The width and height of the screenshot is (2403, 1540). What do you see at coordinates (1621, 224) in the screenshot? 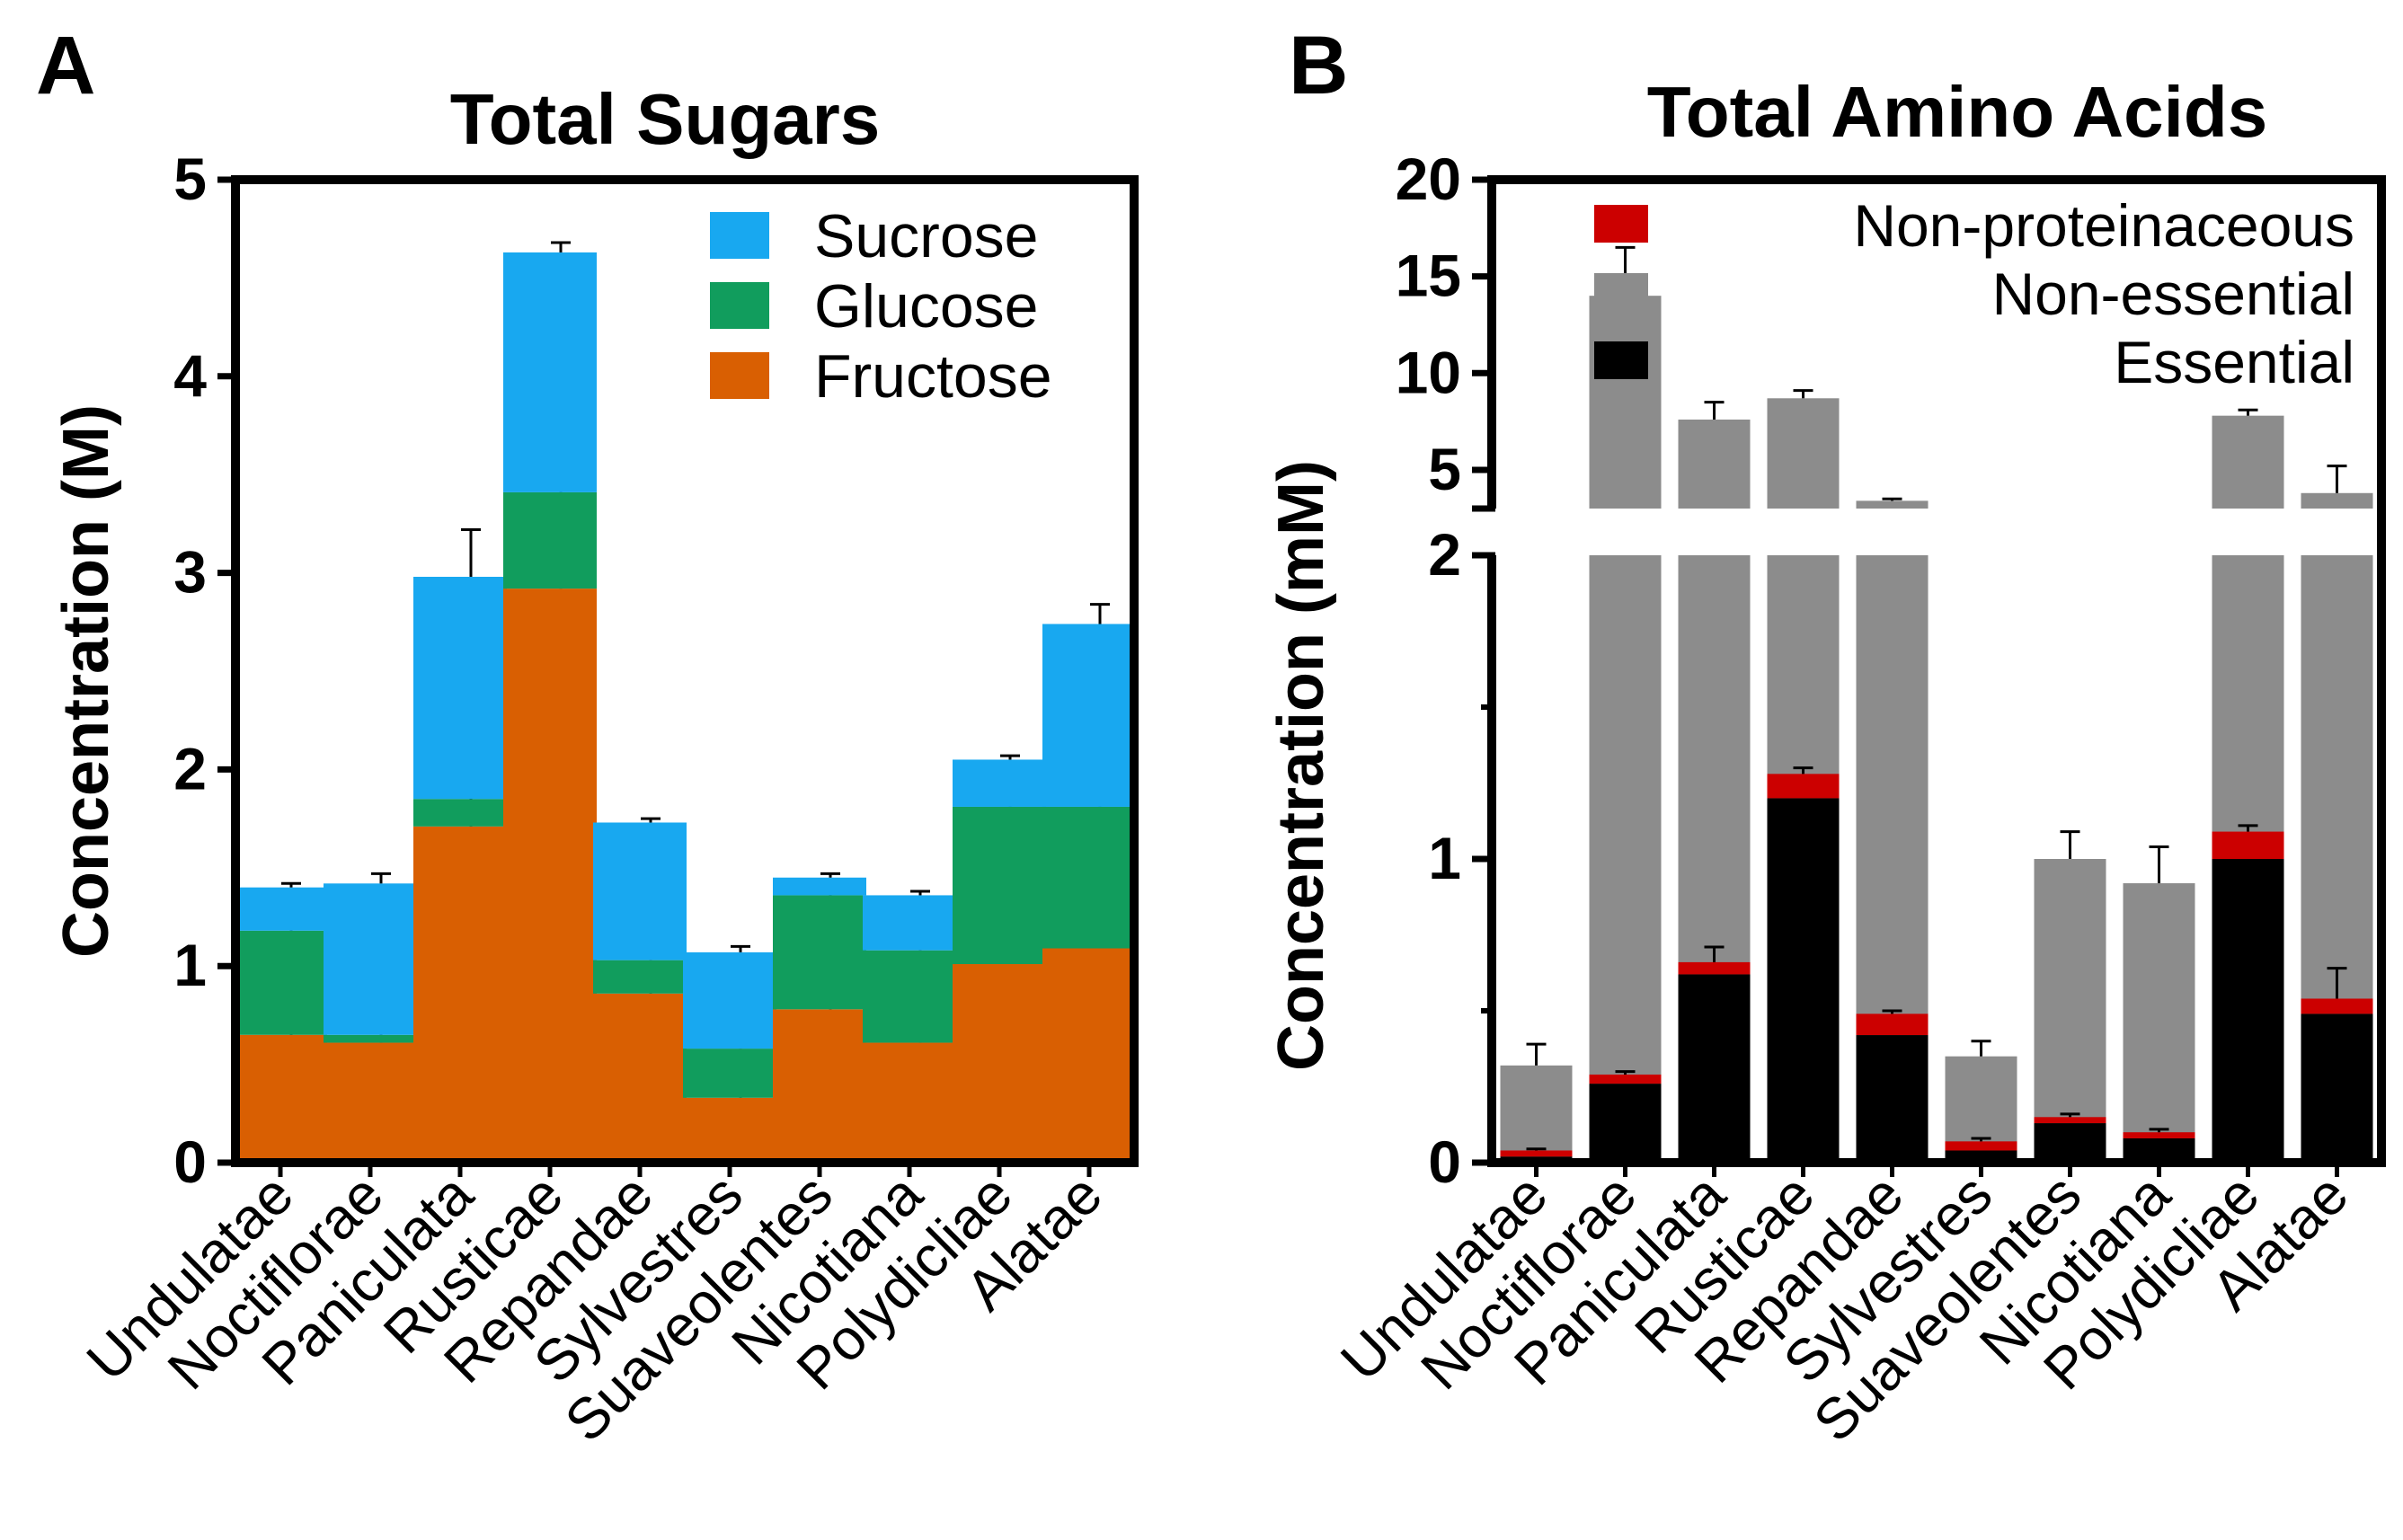
I see `legend-swatch-non-proteinaceous` at bounding box center [1621, 224].